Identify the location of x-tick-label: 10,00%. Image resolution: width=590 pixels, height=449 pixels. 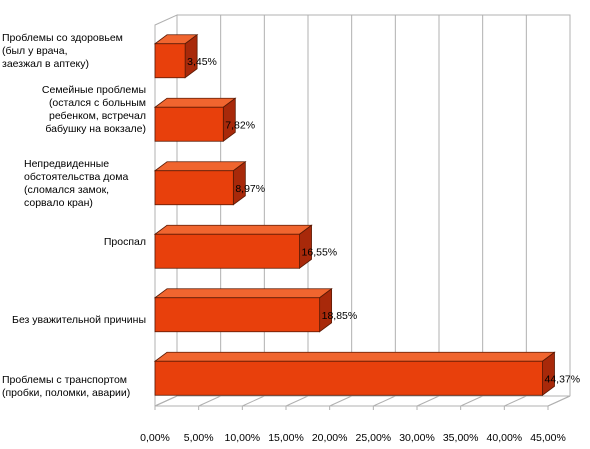
(243, 438).